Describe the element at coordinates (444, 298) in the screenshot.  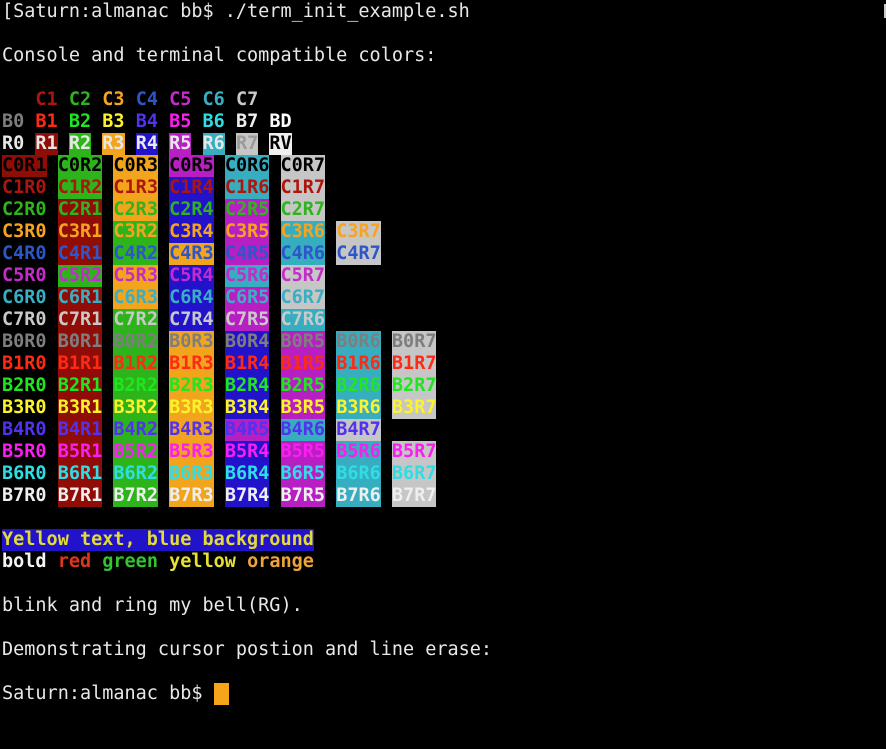
I see `grid-row-C6: C6R0 C6R1 C6R3 C6R4 C6R5 C6R7` at that location.